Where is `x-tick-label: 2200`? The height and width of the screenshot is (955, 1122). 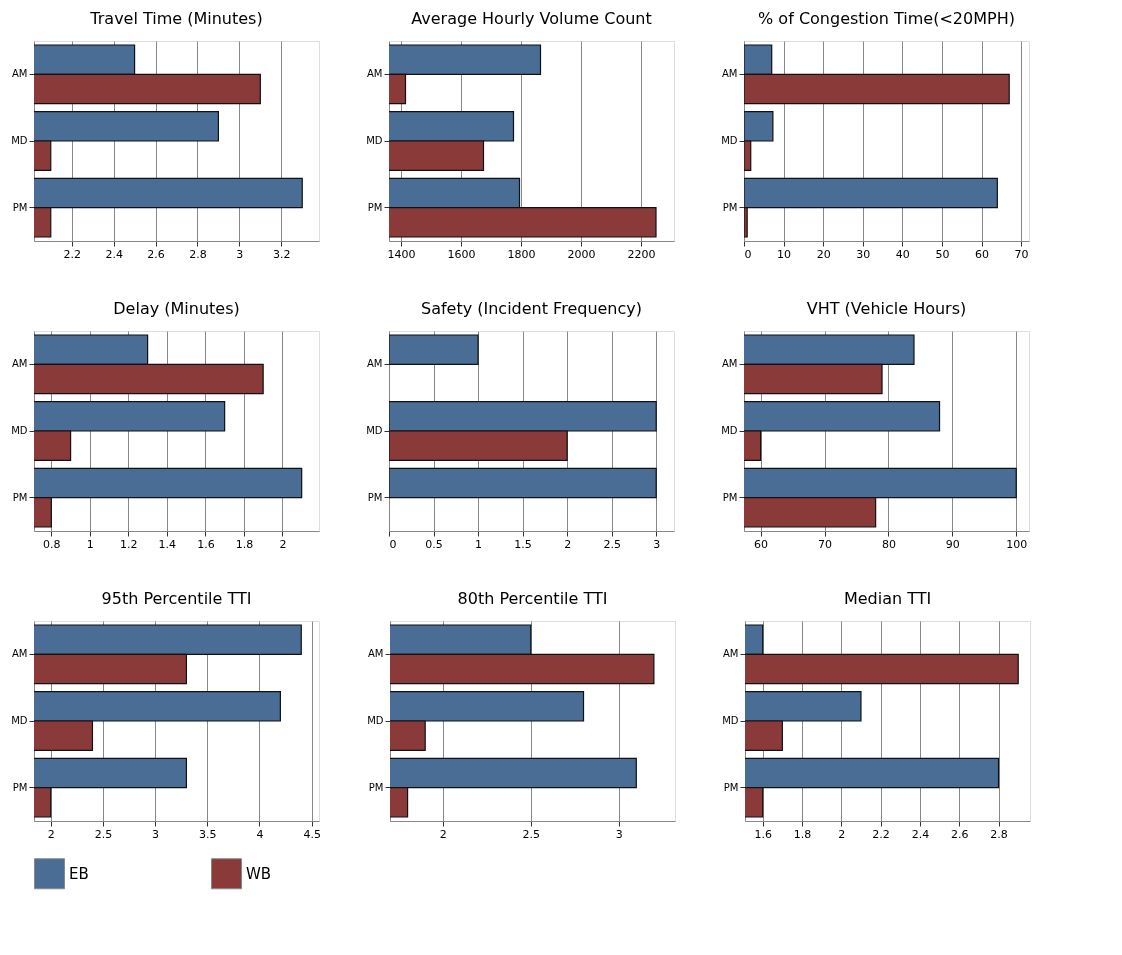 x-tick-label: 2200 is located at coordinates (641, 254).